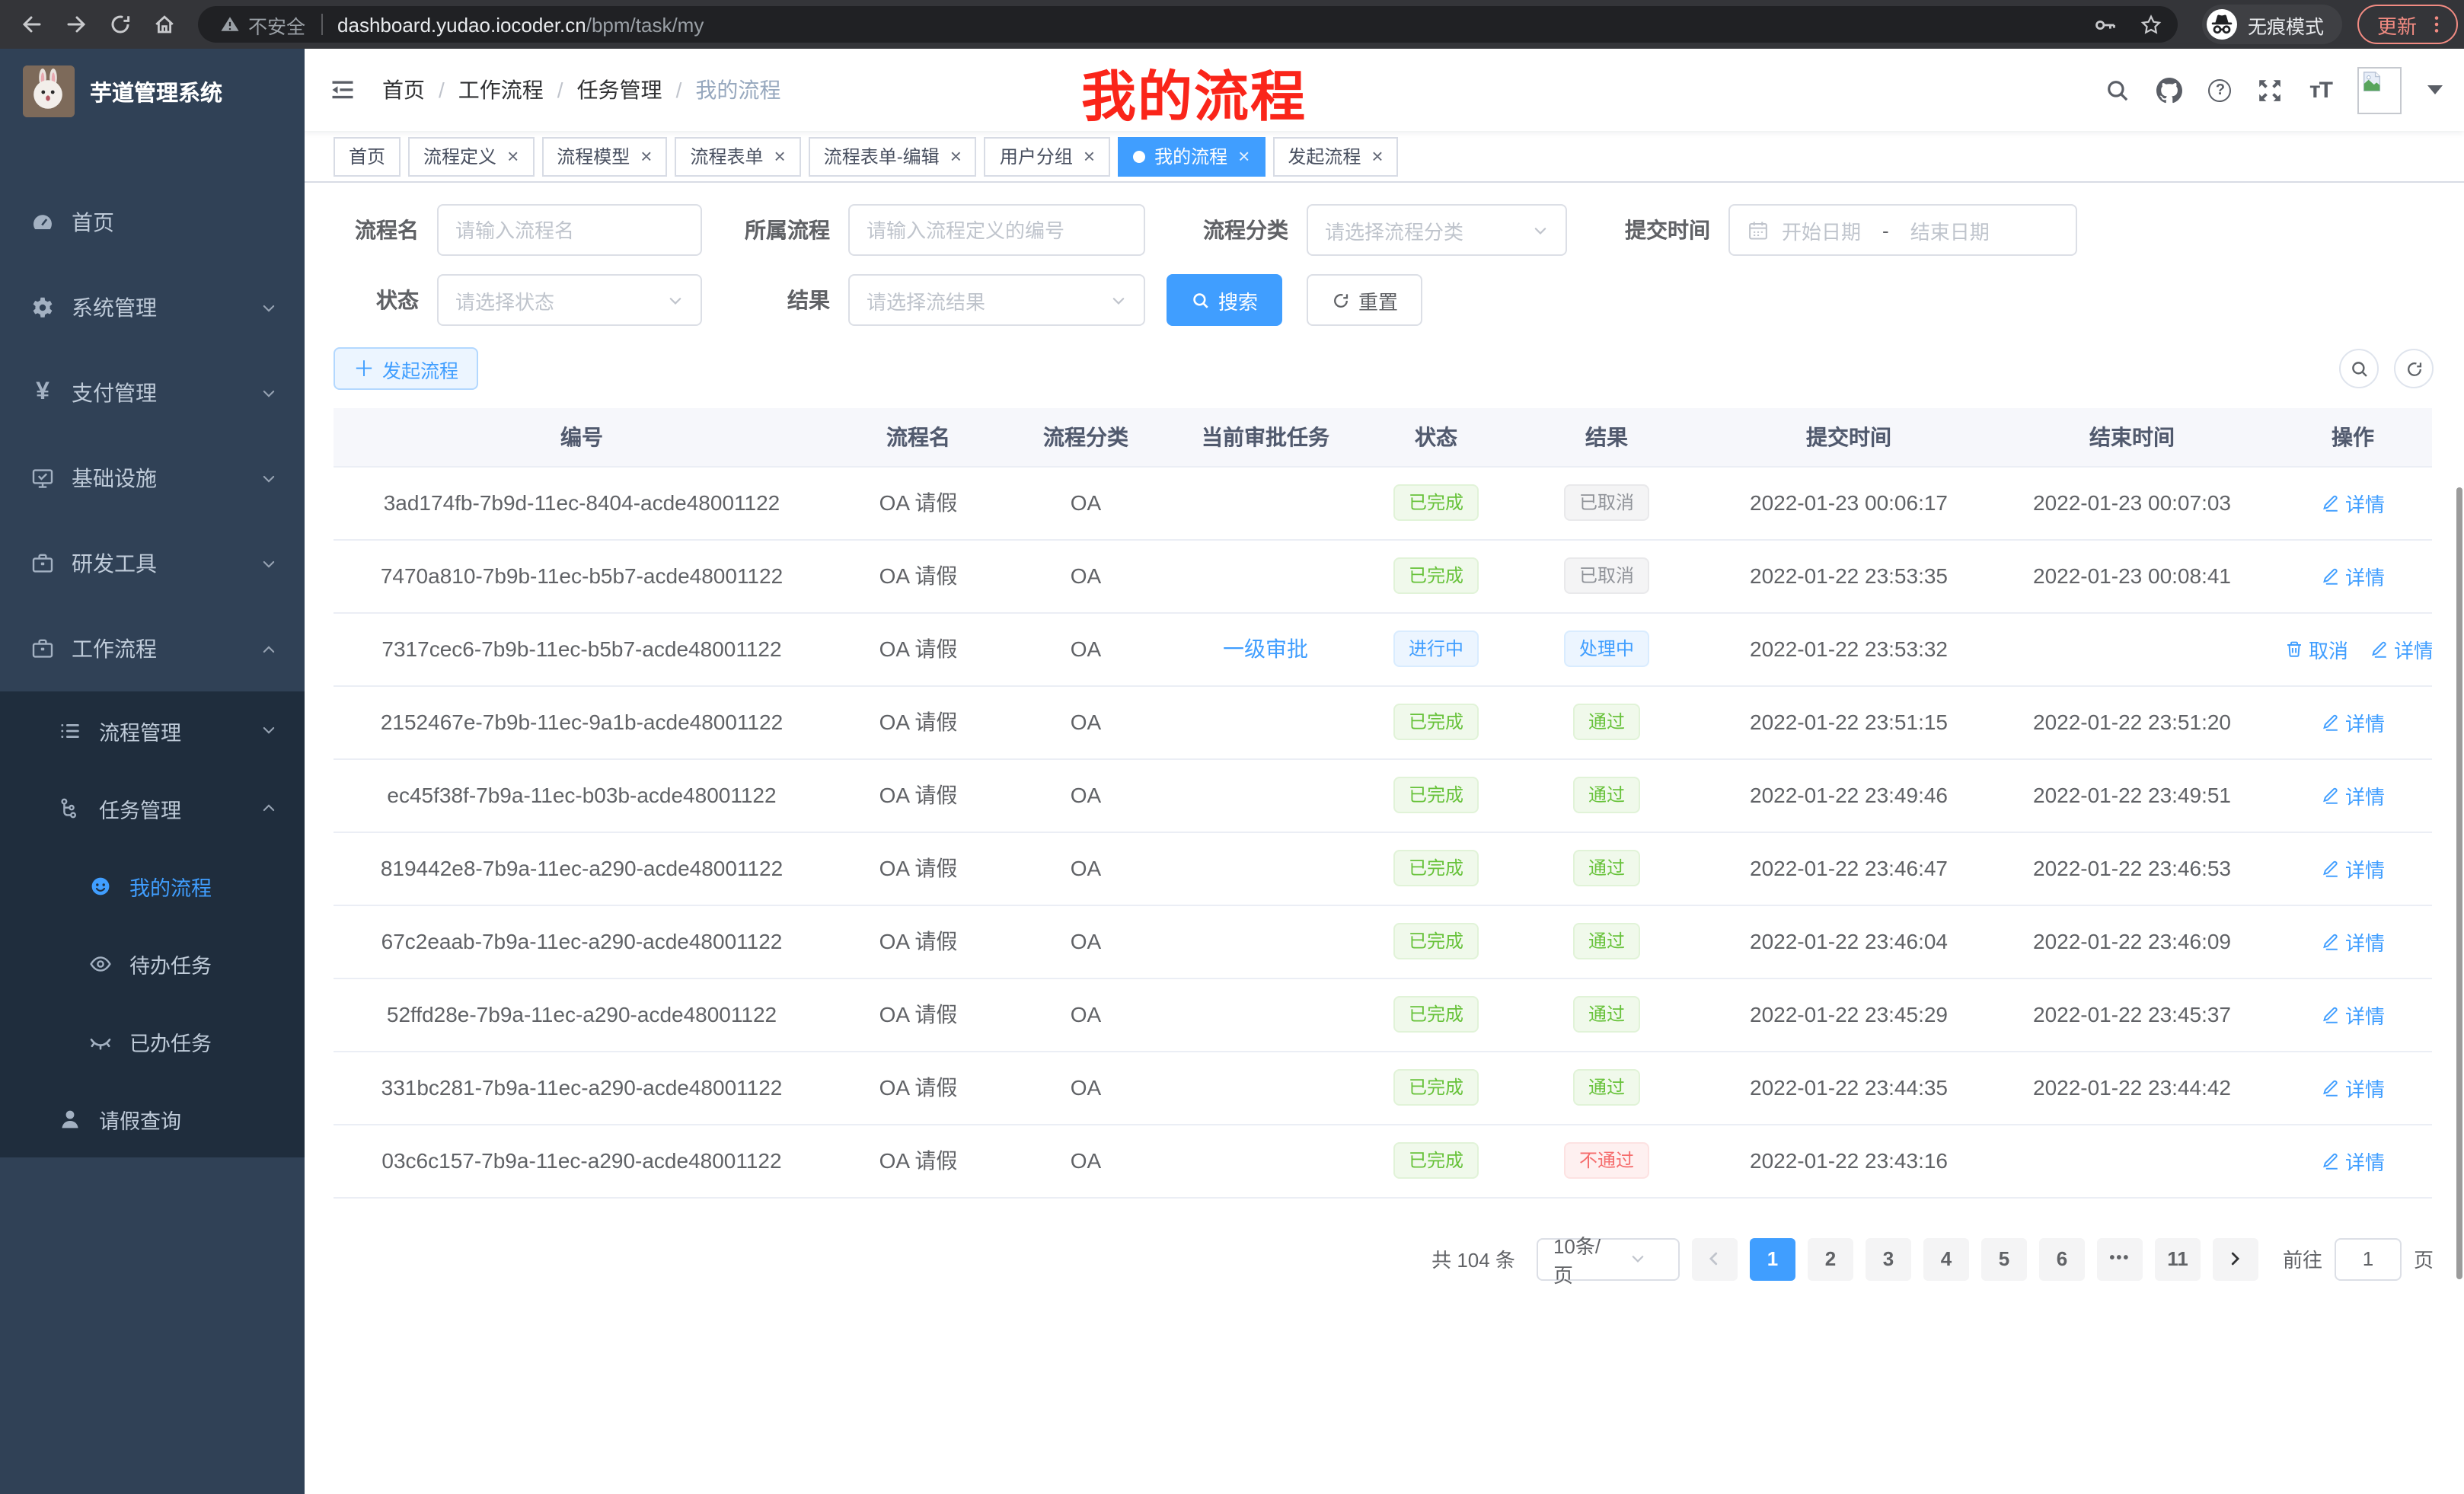 This screenshot has width=2464, height=1494. I want to click on sidebar-item-11: 已办任务, so click(152, 1041).